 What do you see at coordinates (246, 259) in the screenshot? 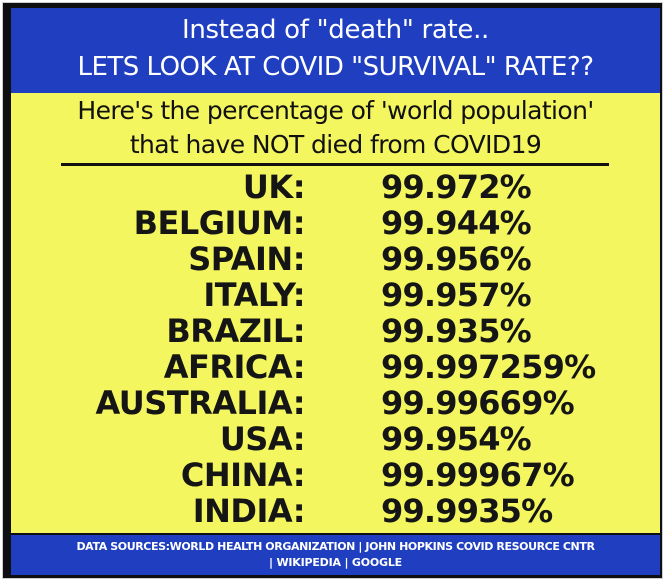
I see `country-name: SPAIN:` at bounding box center [246, 259].